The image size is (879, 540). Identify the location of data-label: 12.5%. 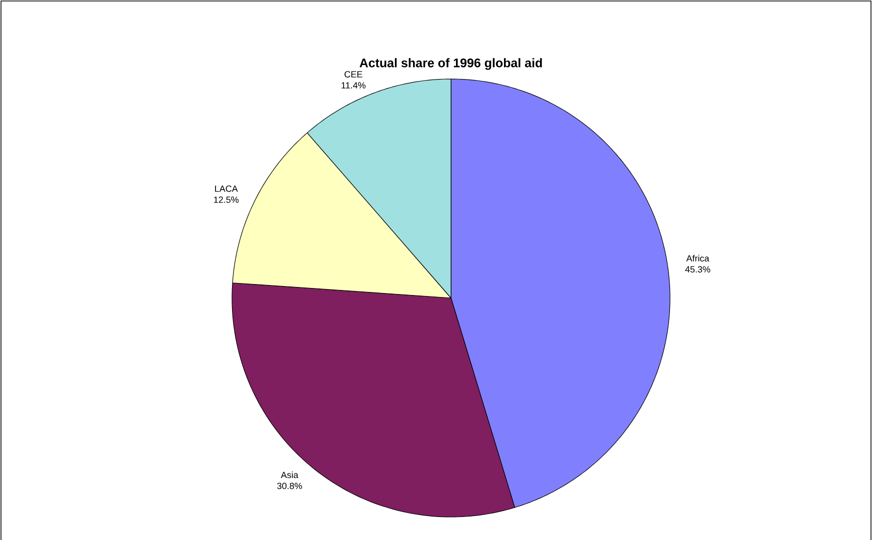
(226, 199).